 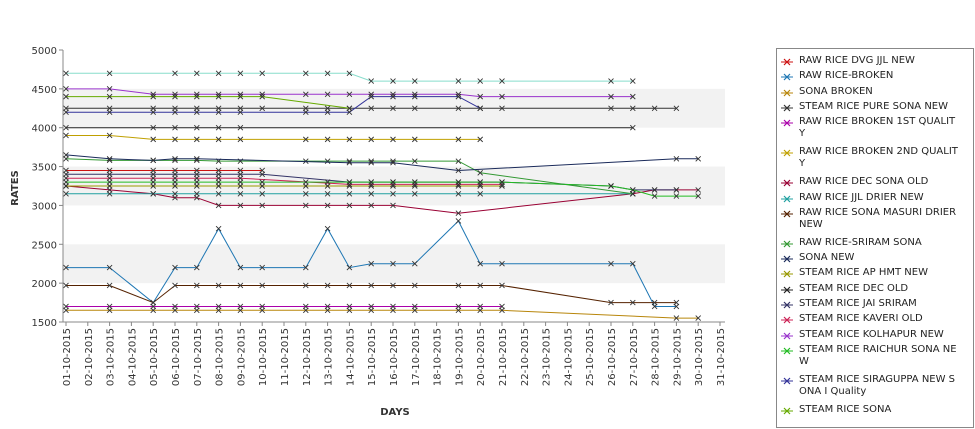 I want to click on legend-label: STEAM RICE KOLHAPUR NEW, so click(x=871, y=334).